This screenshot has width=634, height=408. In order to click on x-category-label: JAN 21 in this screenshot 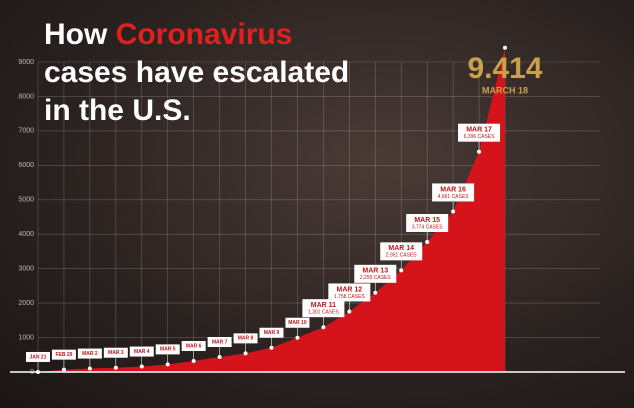, I will do `click(38, 357)`.